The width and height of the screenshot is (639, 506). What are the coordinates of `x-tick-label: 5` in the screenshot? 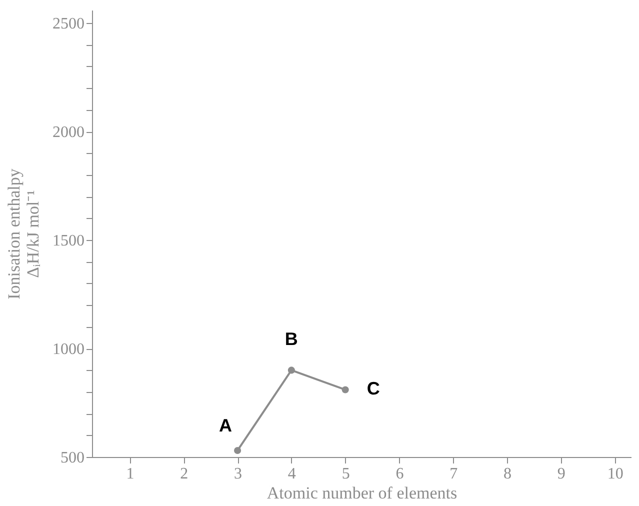 It's located at (346, 474).